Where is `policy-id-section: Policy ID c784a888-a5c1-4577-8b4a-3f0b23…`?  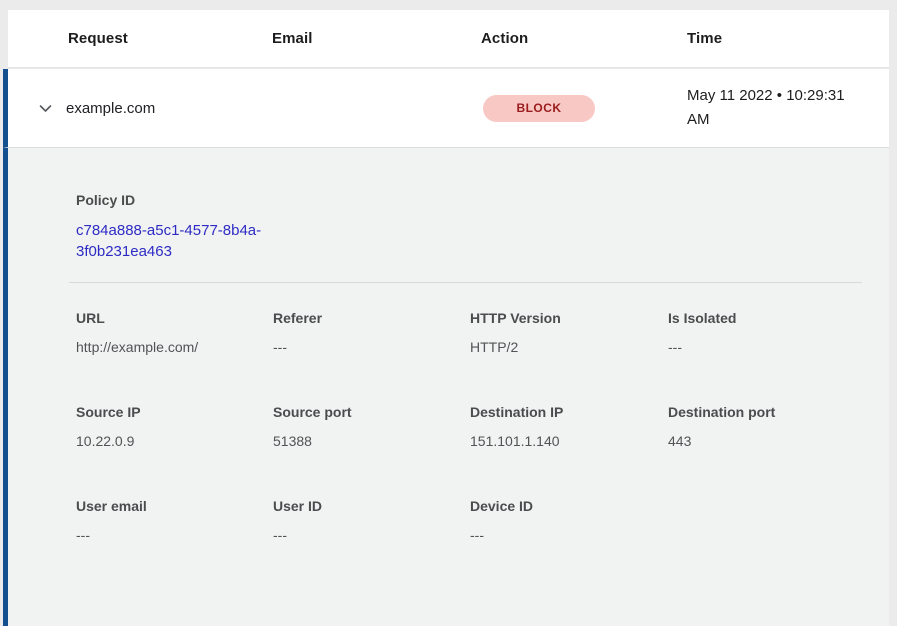
policy-id-section: Policy ID c784a888-a5c1-4577-8b4a-3f0b23… is located at coordinates (482, 227).